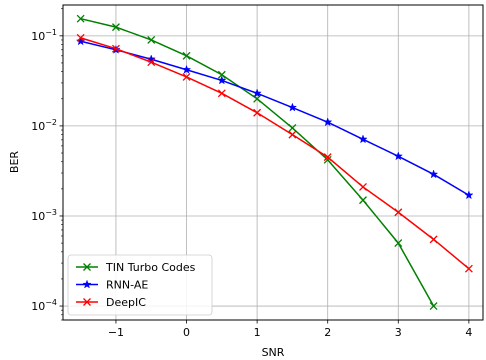 The height and width of the screenshot is (360, 486). What do you see at coordinates (127, 285) in the screenshot?
I see `legend-label: RNN-AE` at bounding box center [127, 285].